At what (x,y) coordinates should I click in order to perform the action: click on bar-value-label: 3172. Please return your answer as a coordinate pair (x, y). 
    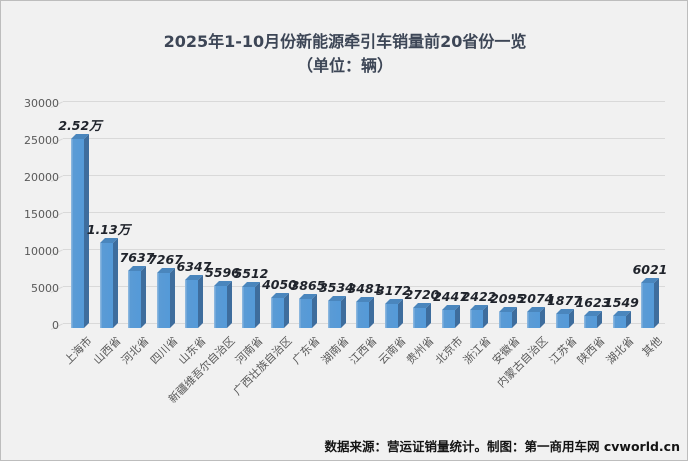
    Looking at the image, I should click on (393, 290).